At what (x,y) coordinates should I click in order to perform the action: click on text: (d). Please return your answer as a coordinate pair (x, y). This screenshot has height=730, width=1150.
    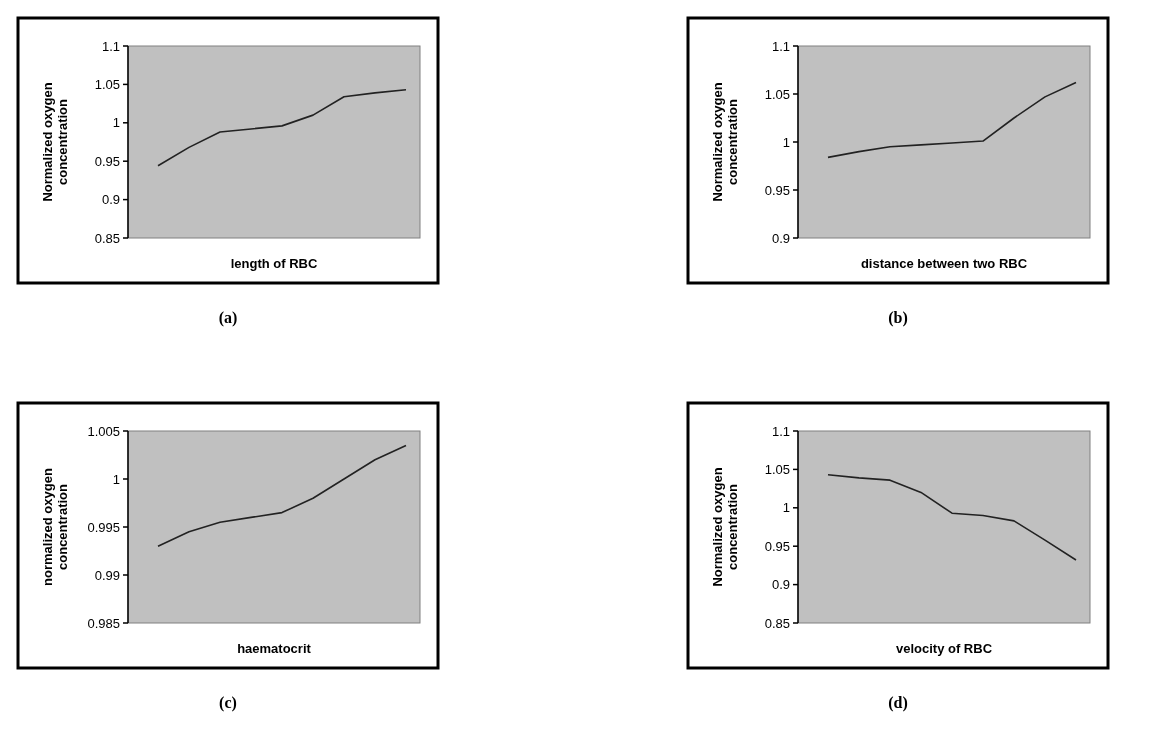
    Looking at the image, I should click on (898, 703).